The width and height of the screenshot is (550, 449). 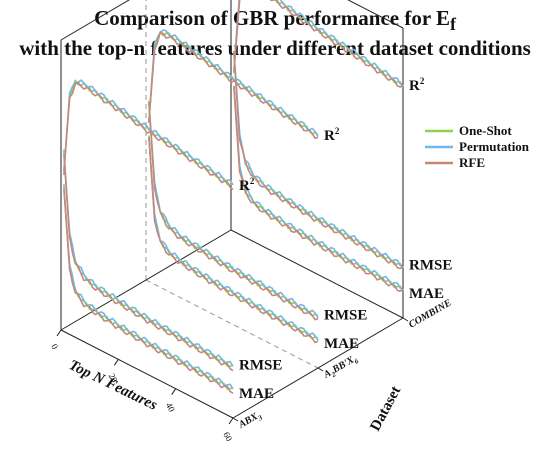 What do you see at coordinates (95, 20) in the screenshot?
I see `axis-edge-top-back` at bounding box center [95, 20].